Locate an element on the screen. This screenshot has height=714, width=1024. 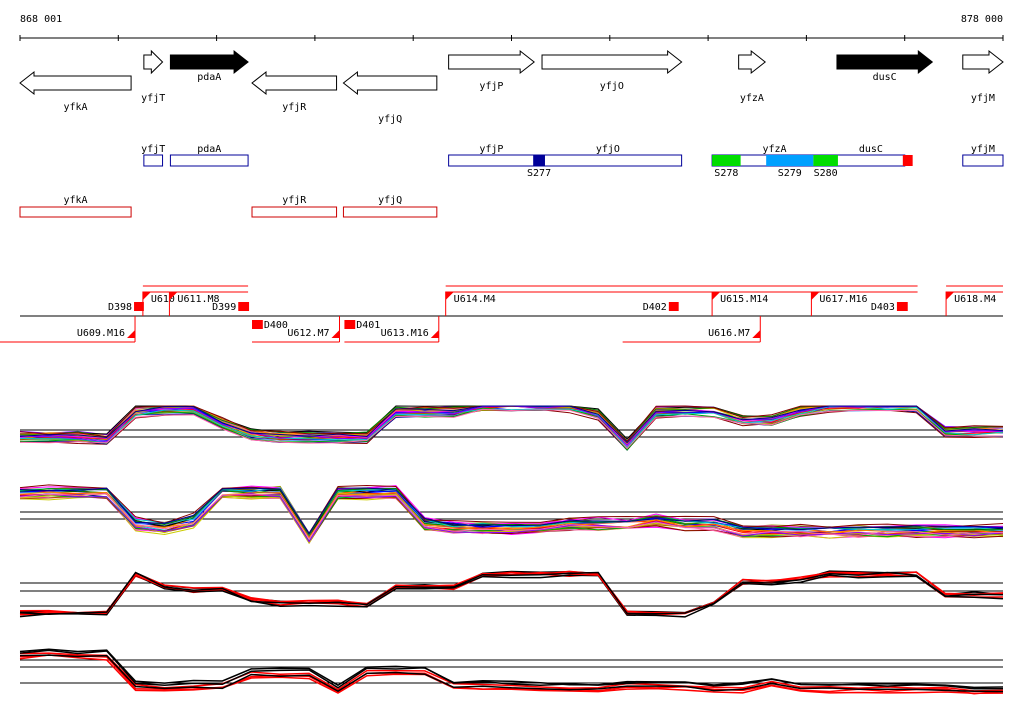
gene-label: dusC is located at coordinates (885, 77).